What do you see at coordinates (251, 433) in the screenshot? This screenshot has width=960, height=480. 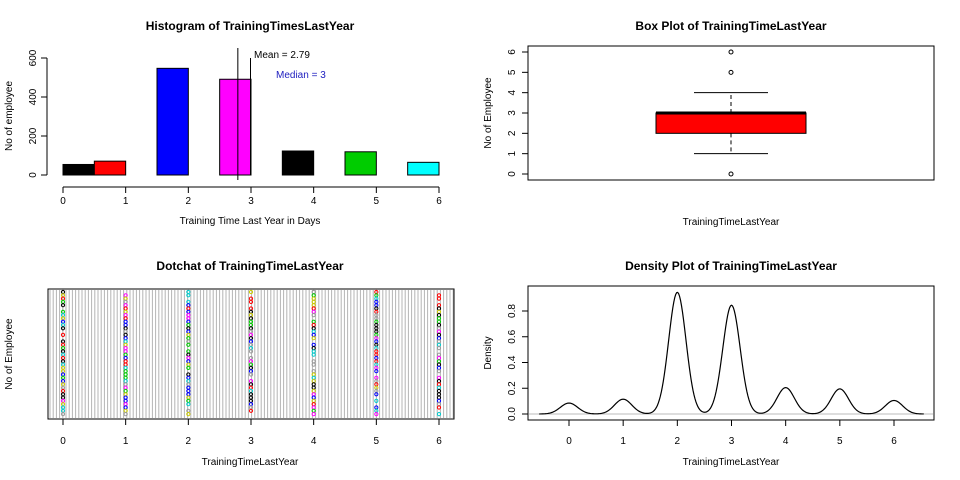 I see `dotchart-x-ticks: 0 1 2 3 4 5 6` at bounding box center [251, 433].